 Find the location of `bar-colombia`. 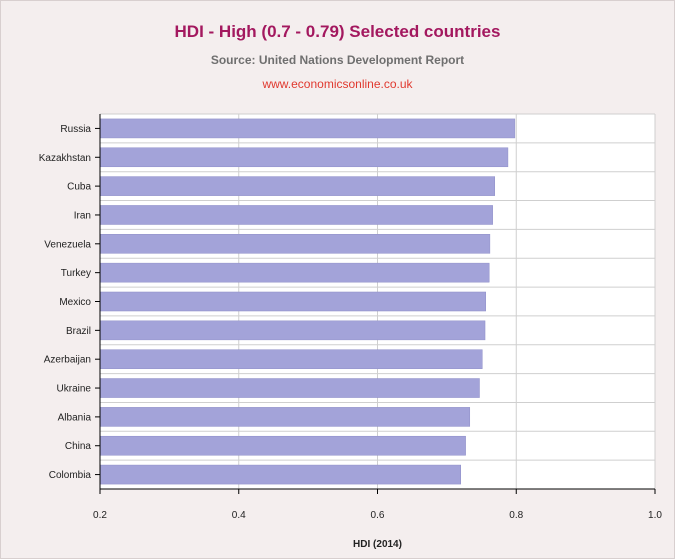

bar-colombia is located at coordinates (280, 474).